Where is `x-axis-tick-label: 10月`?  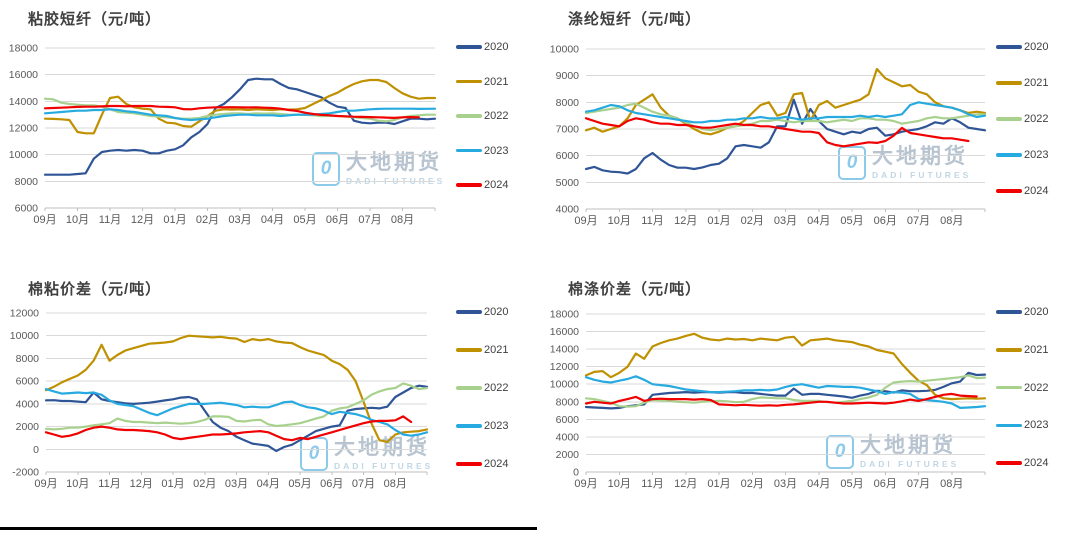 x-axis-tick-label: 10月 is located at coordinates (619, 221).